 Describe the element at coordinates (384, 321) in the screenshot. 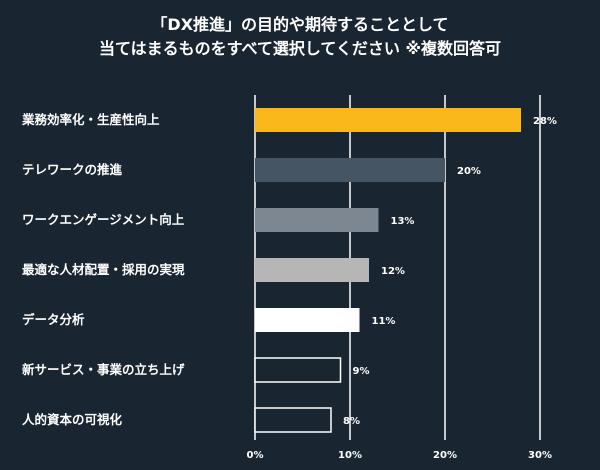

I see `value-label: 11%` at that location.